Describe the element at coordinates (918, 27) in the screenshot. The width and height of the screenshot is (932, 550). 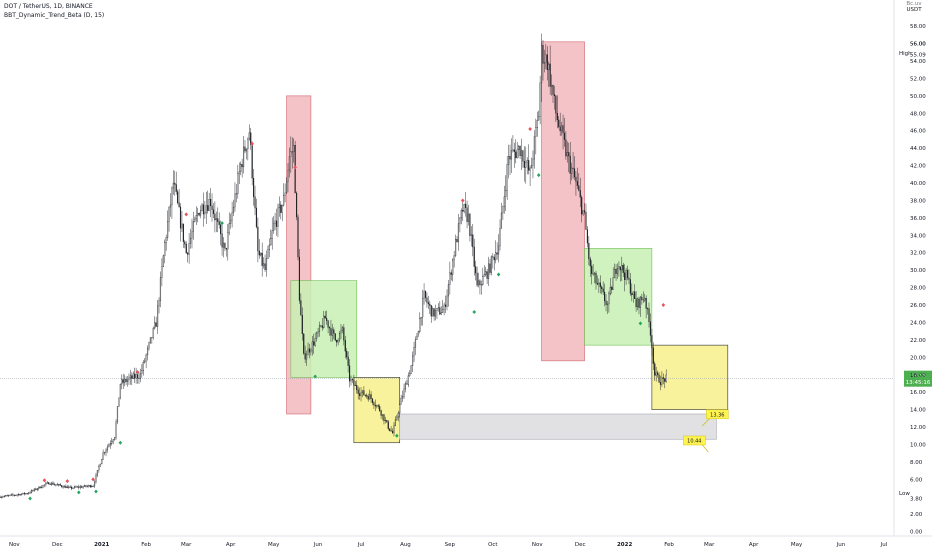
I see `price-tick-label: 58.00` at that location.